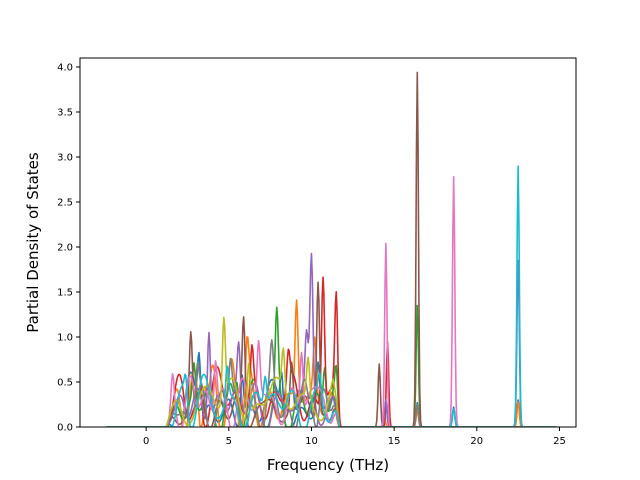  Describe the element at coordinates (229, 441) in the screenshot. I see `x-tick-label: 5` at that location.